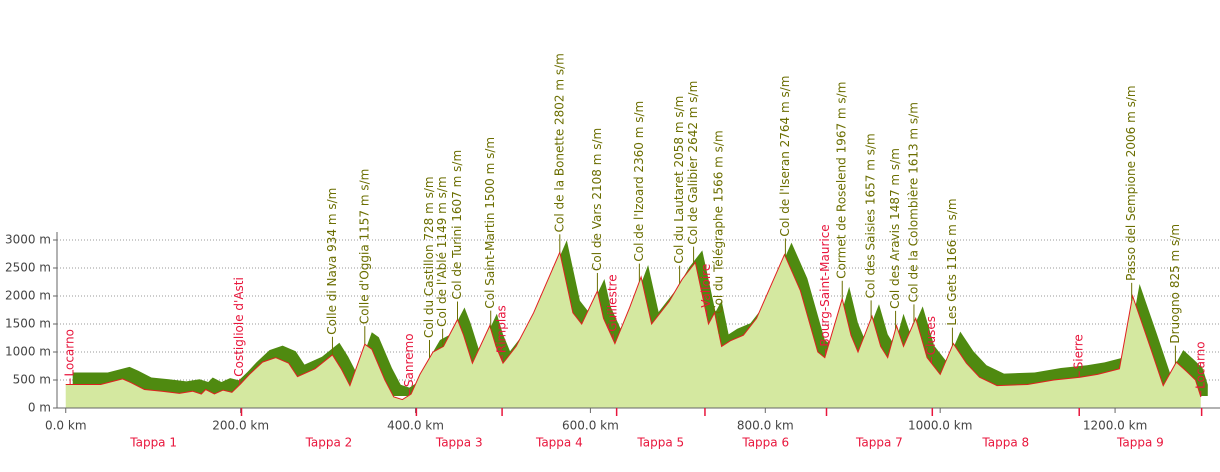 The height and width of the screenshot is (472, 1220). What do you see at coordinates (1175, 284) in the screenshot?
I see `pass-label: Druogno 825 m s/m` at bounding box center [1175, 284].